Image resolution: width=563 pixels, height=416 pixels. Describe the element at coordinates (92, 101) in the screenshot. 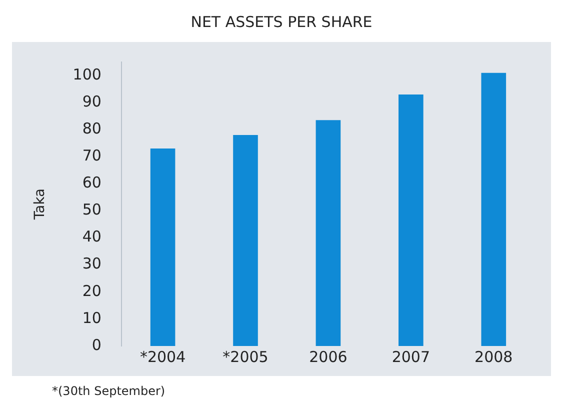

I see `y-tick-label: 90` at that location.